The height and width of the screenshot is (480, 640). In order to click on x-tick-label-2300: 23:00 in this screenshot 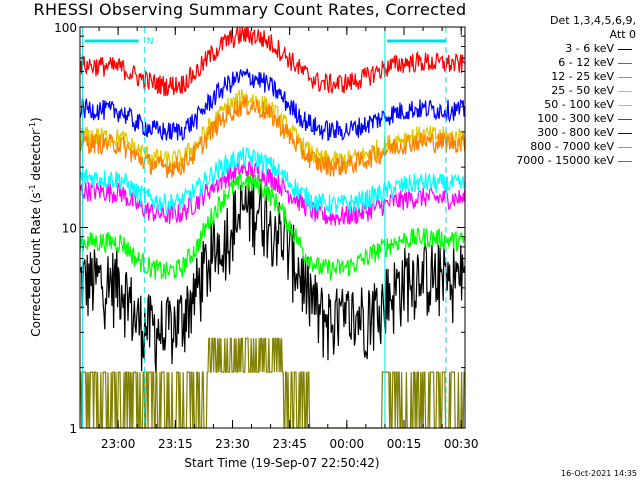, I will do `click(118, 444)`.